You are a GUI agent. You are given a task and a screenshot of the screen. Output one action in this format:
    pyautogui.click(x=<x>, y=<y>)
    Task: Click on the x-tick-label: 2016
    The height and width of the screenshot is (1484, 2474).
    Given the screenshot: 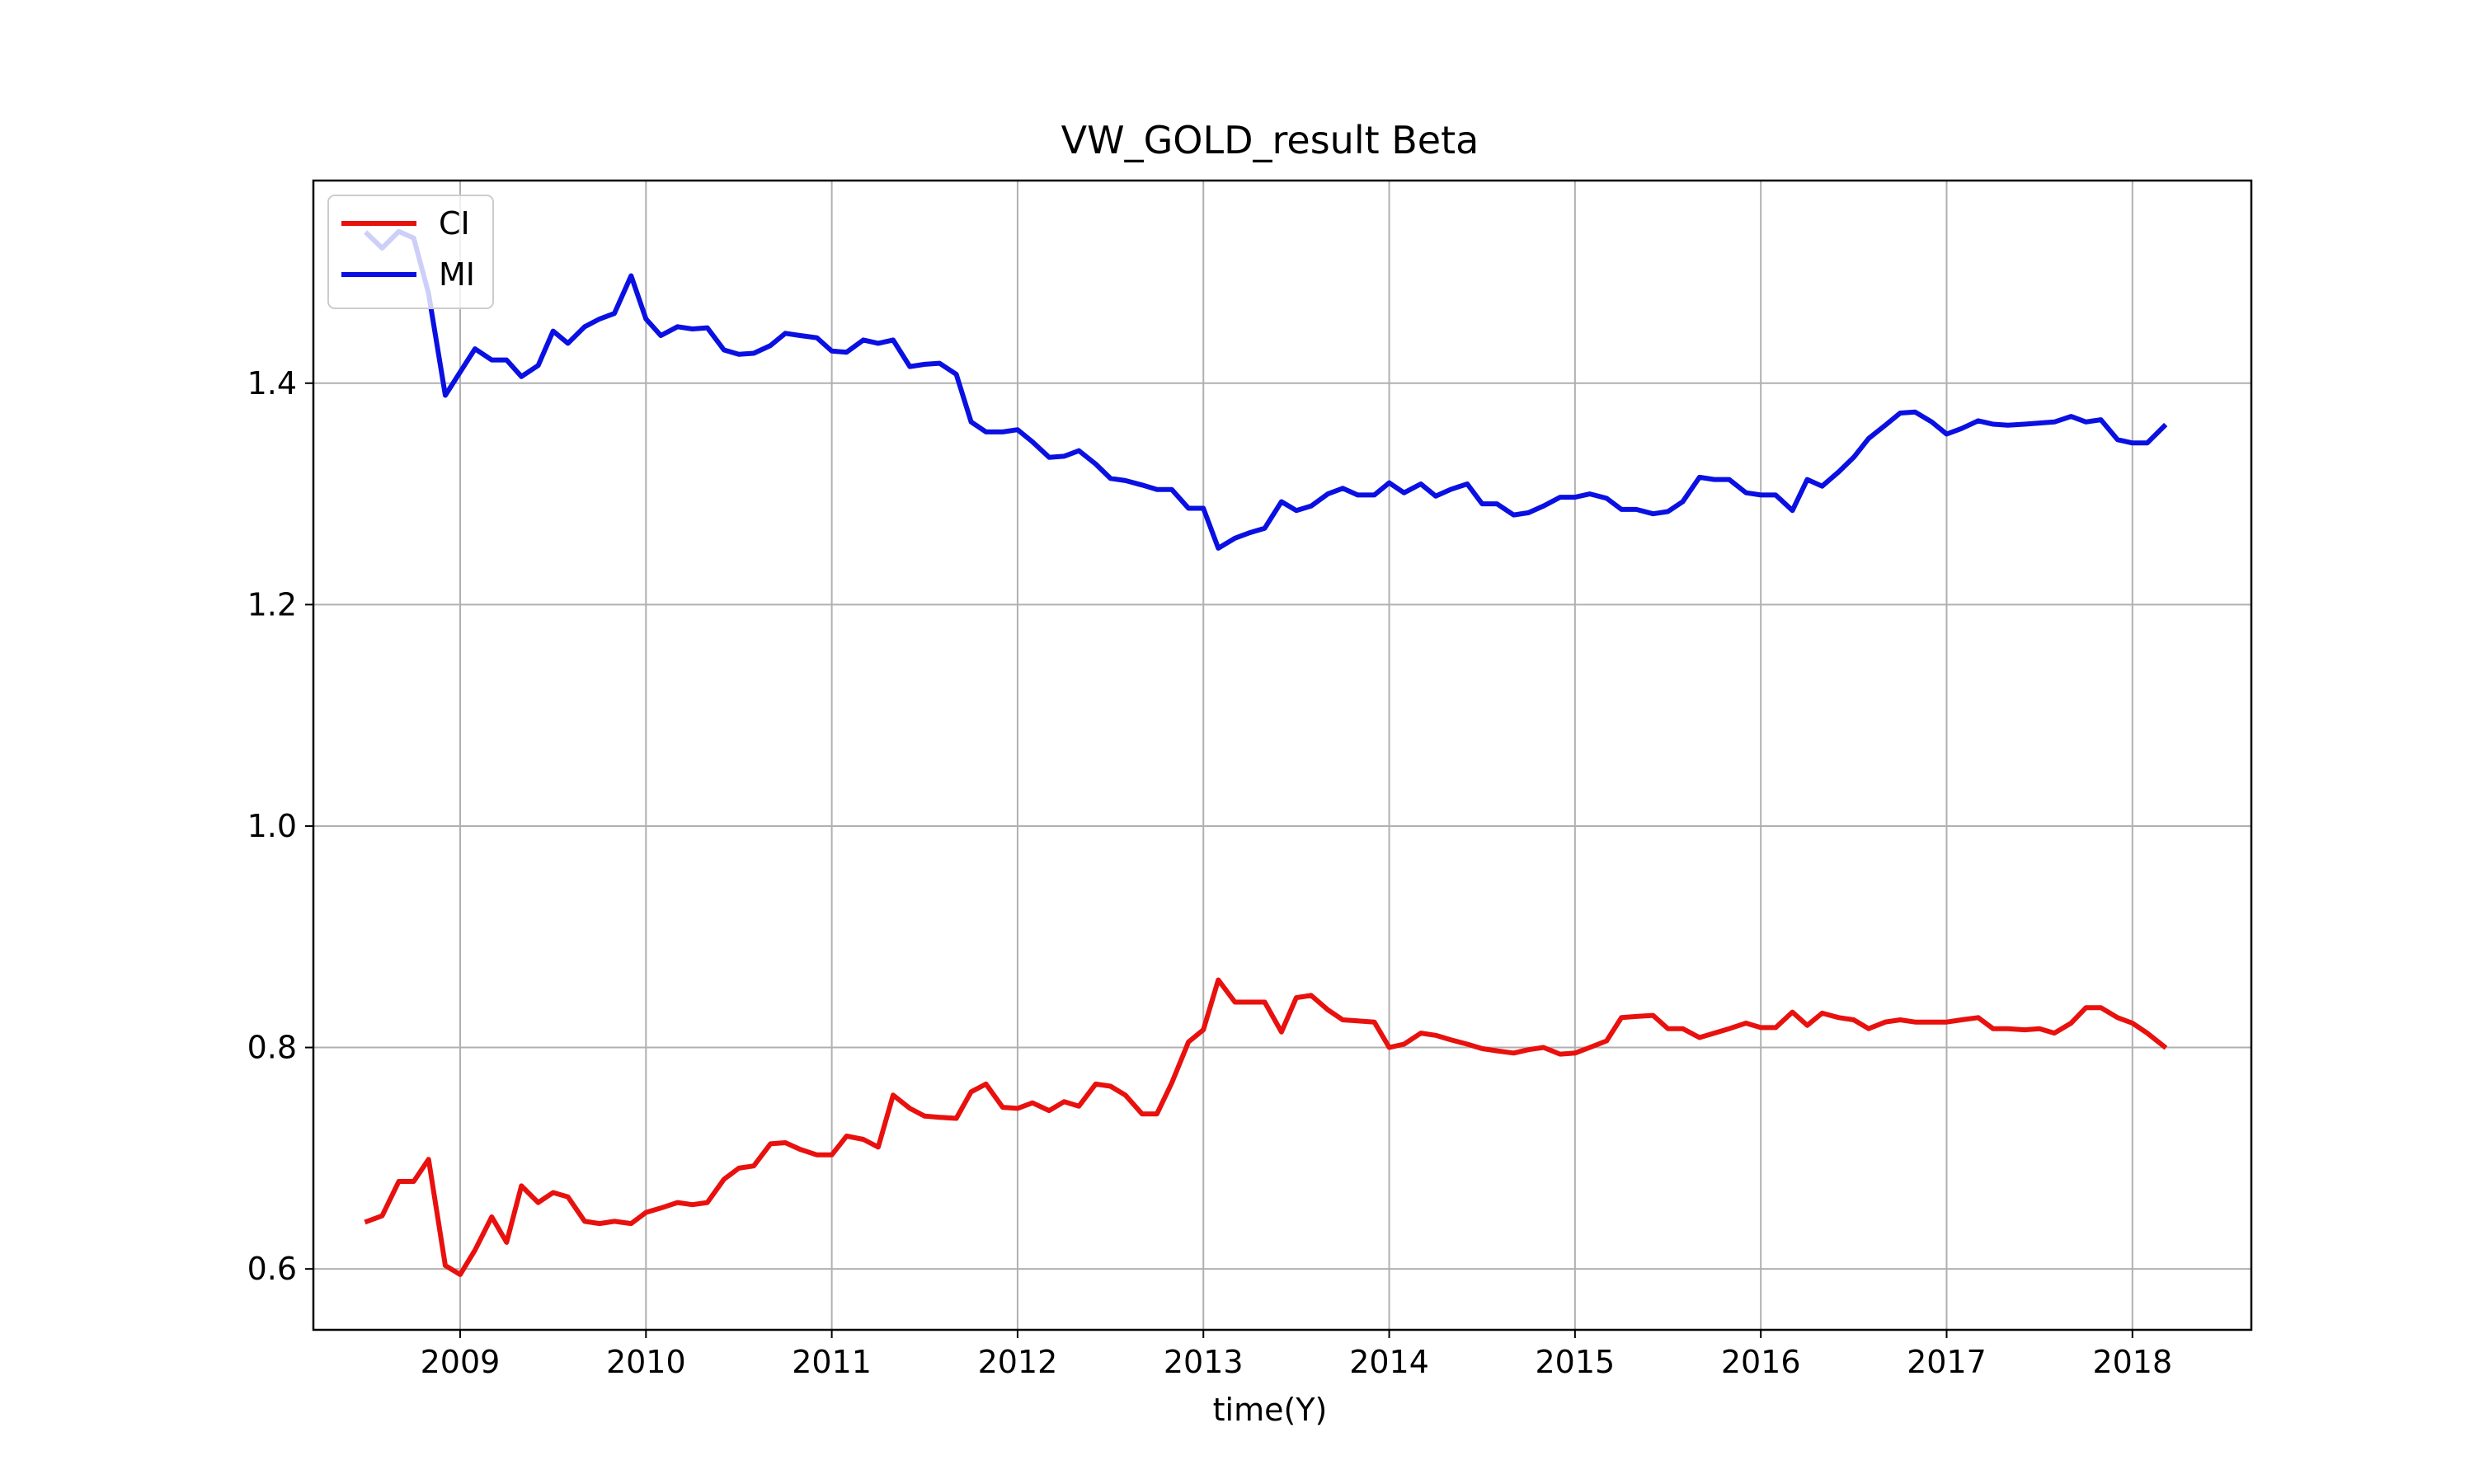 What is the action you would take?
    pyautogui.click(x=1761, y=1362)
    